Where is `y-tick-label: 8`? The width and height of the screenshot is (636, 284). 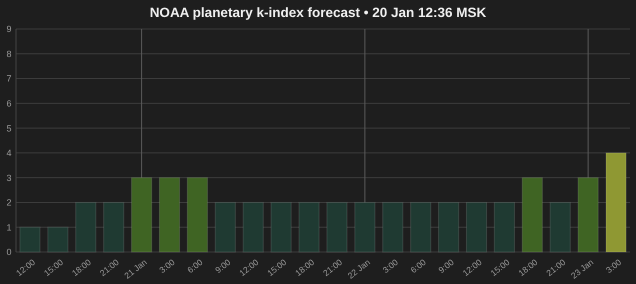
y-tick-label: 8 is located at coordinates (9, 53).